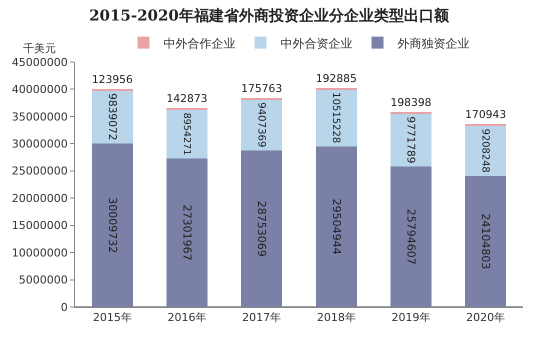 This screenshot has height=337, width=538. What do you see at coordinates (40, 198) in the screenshot?
I see `y-tick-label: 20000000` at bounding box center [40, 198].